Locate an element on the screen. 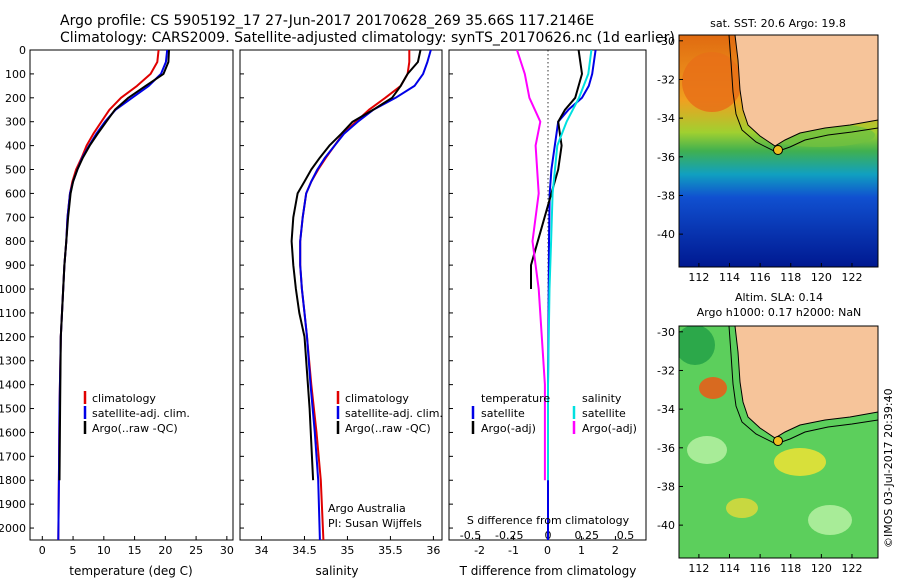  temperature-x-tick-label: 20 is located at coordinates (165, 550).